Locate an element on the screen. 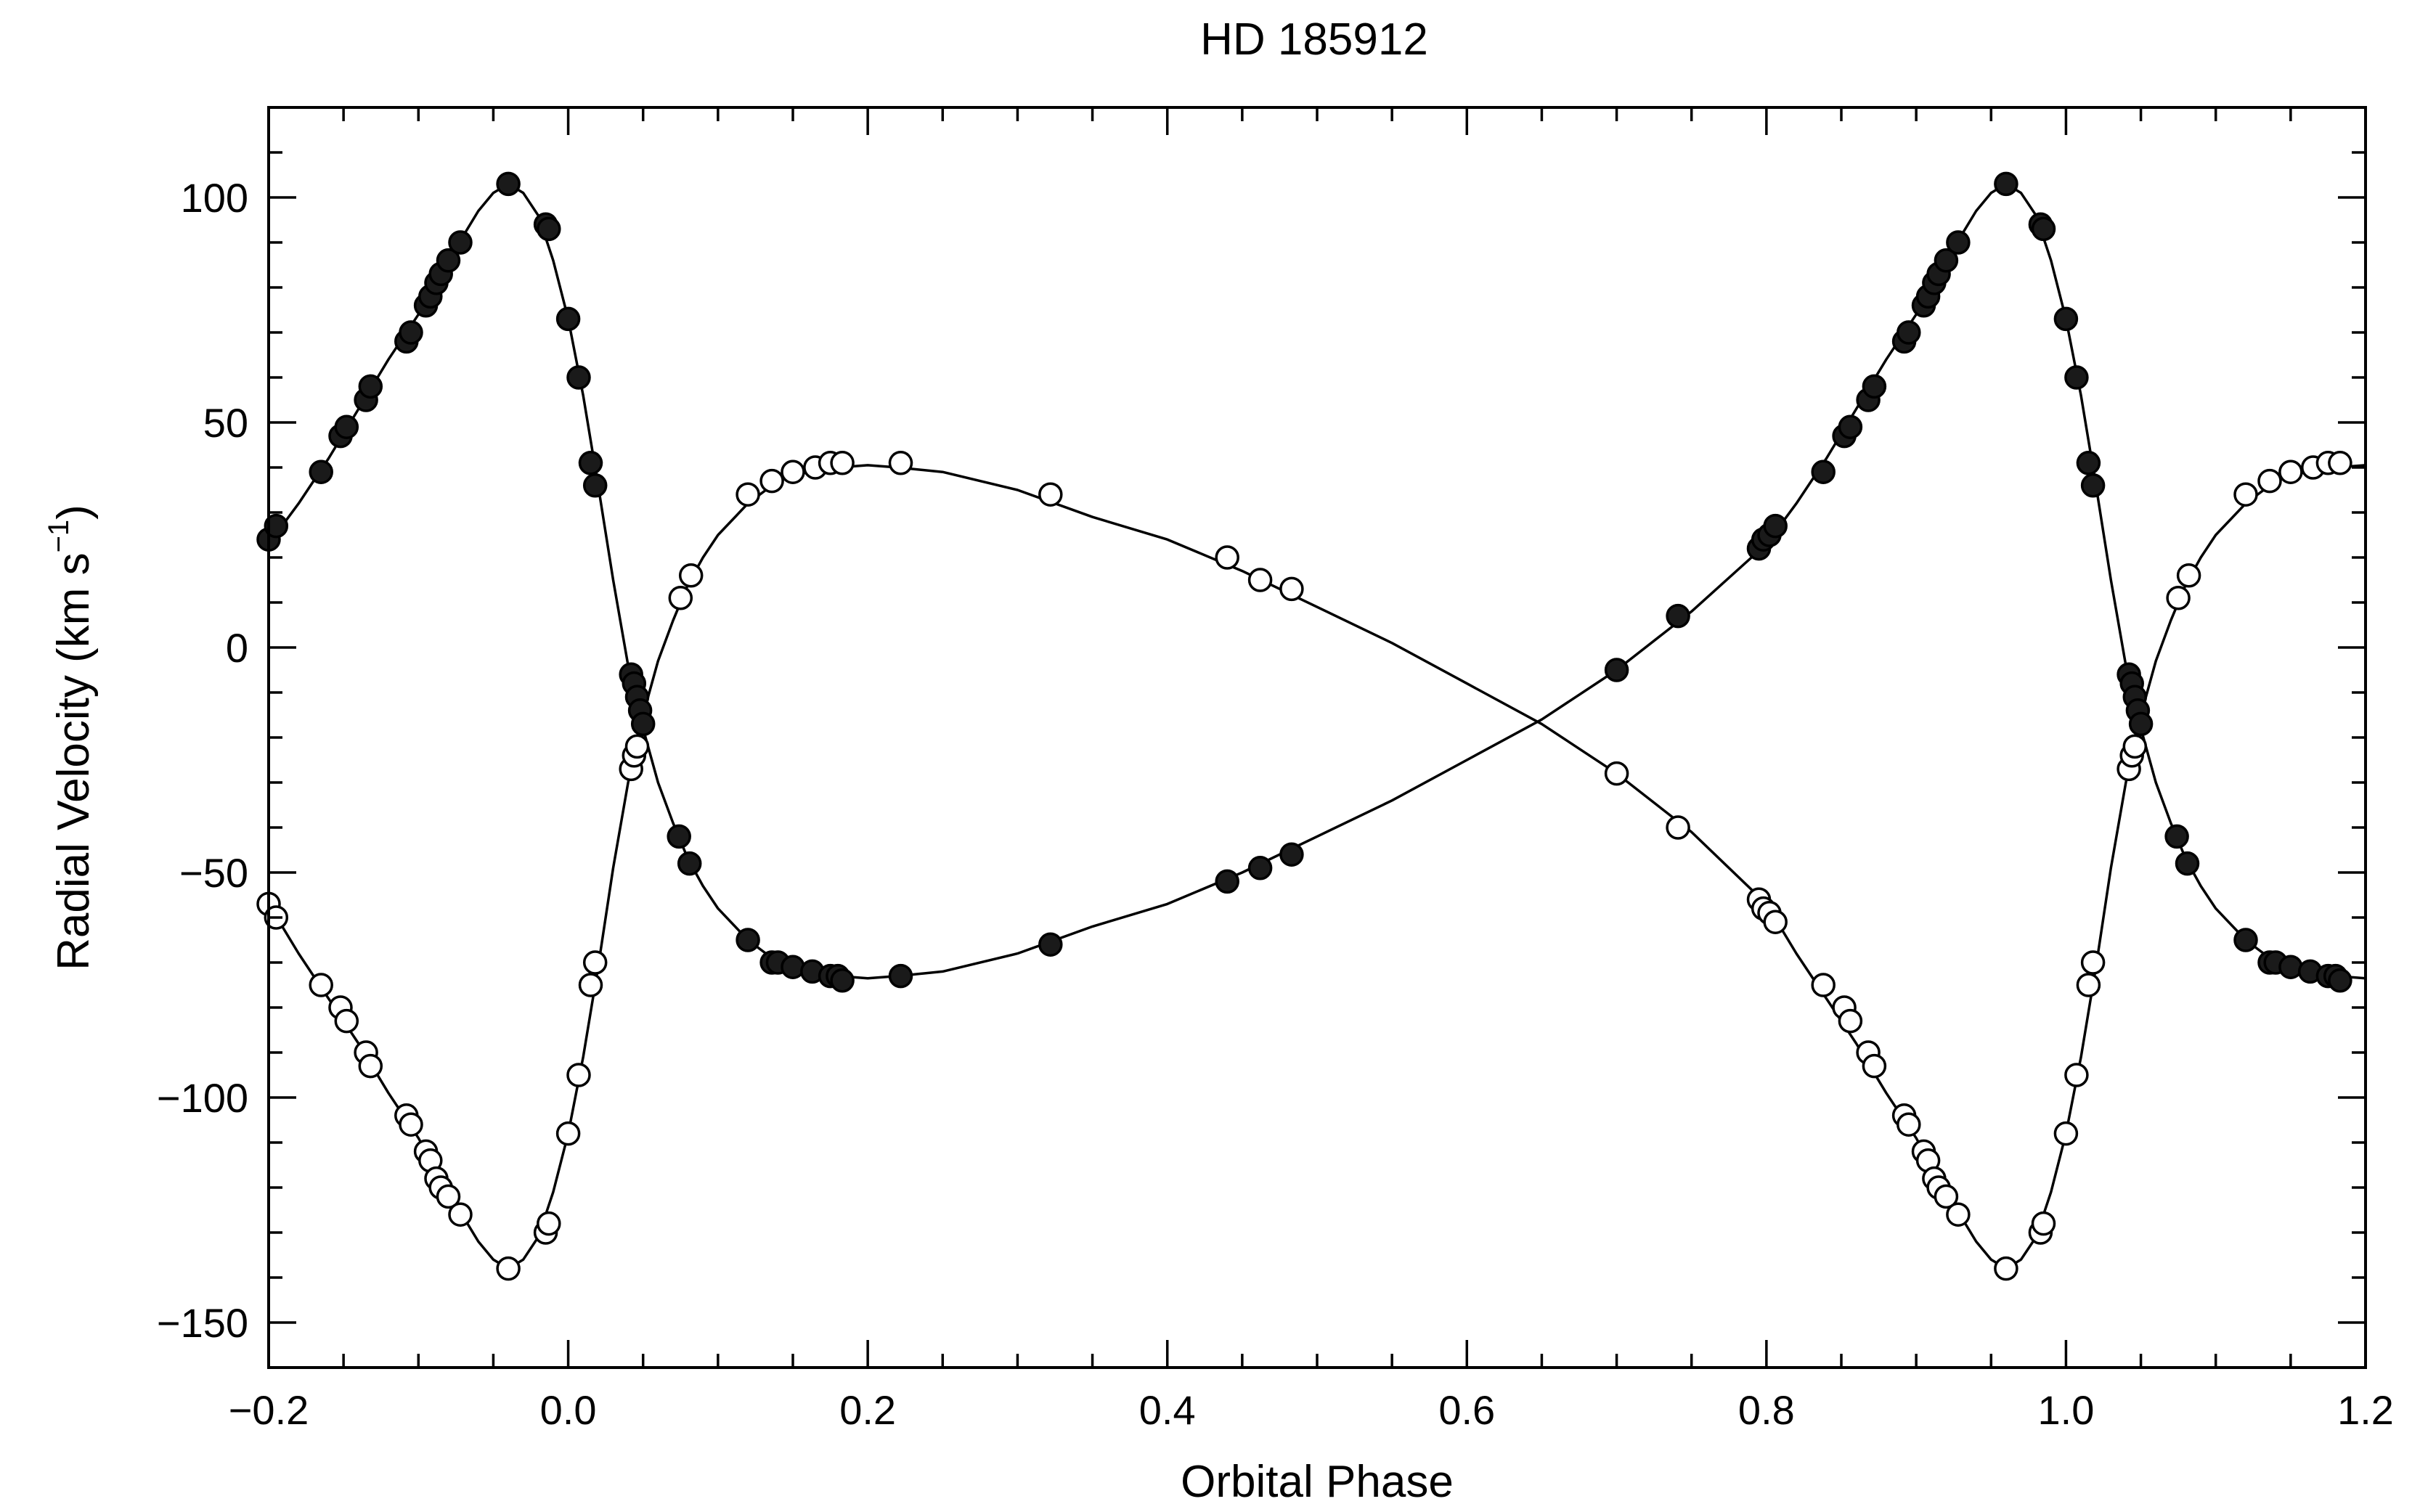 The height and width of the screenshot is (1512, 2420). x-tick-label: 0.6 is located at coordinates (1466, 1410).